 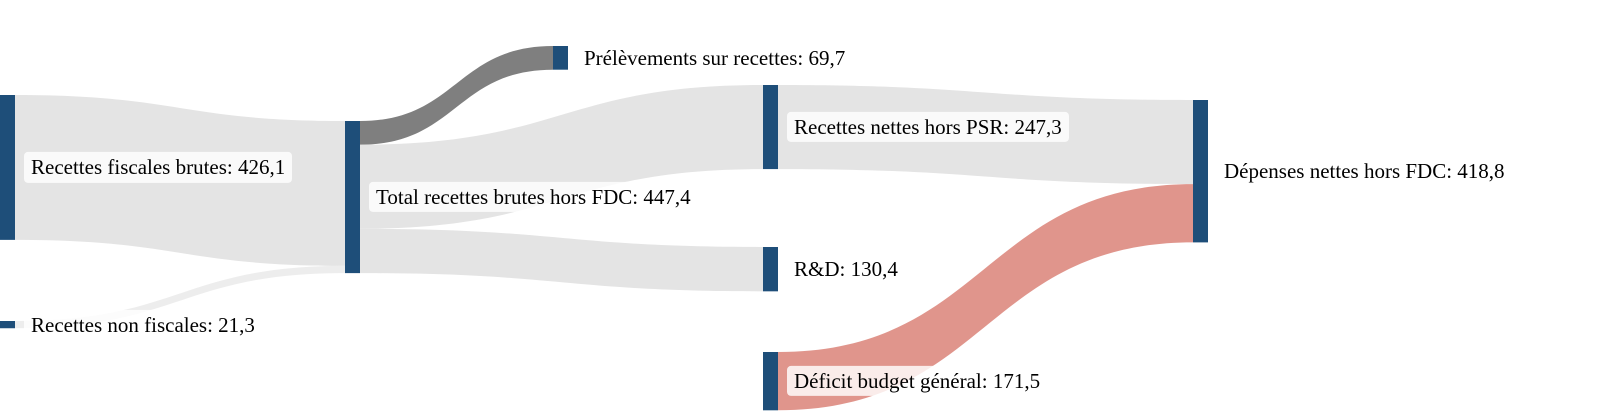 I want to click on label-total-recettes-brutes: Total recettes brutes hors FDC: 447,4, so click(x=533, y=197).